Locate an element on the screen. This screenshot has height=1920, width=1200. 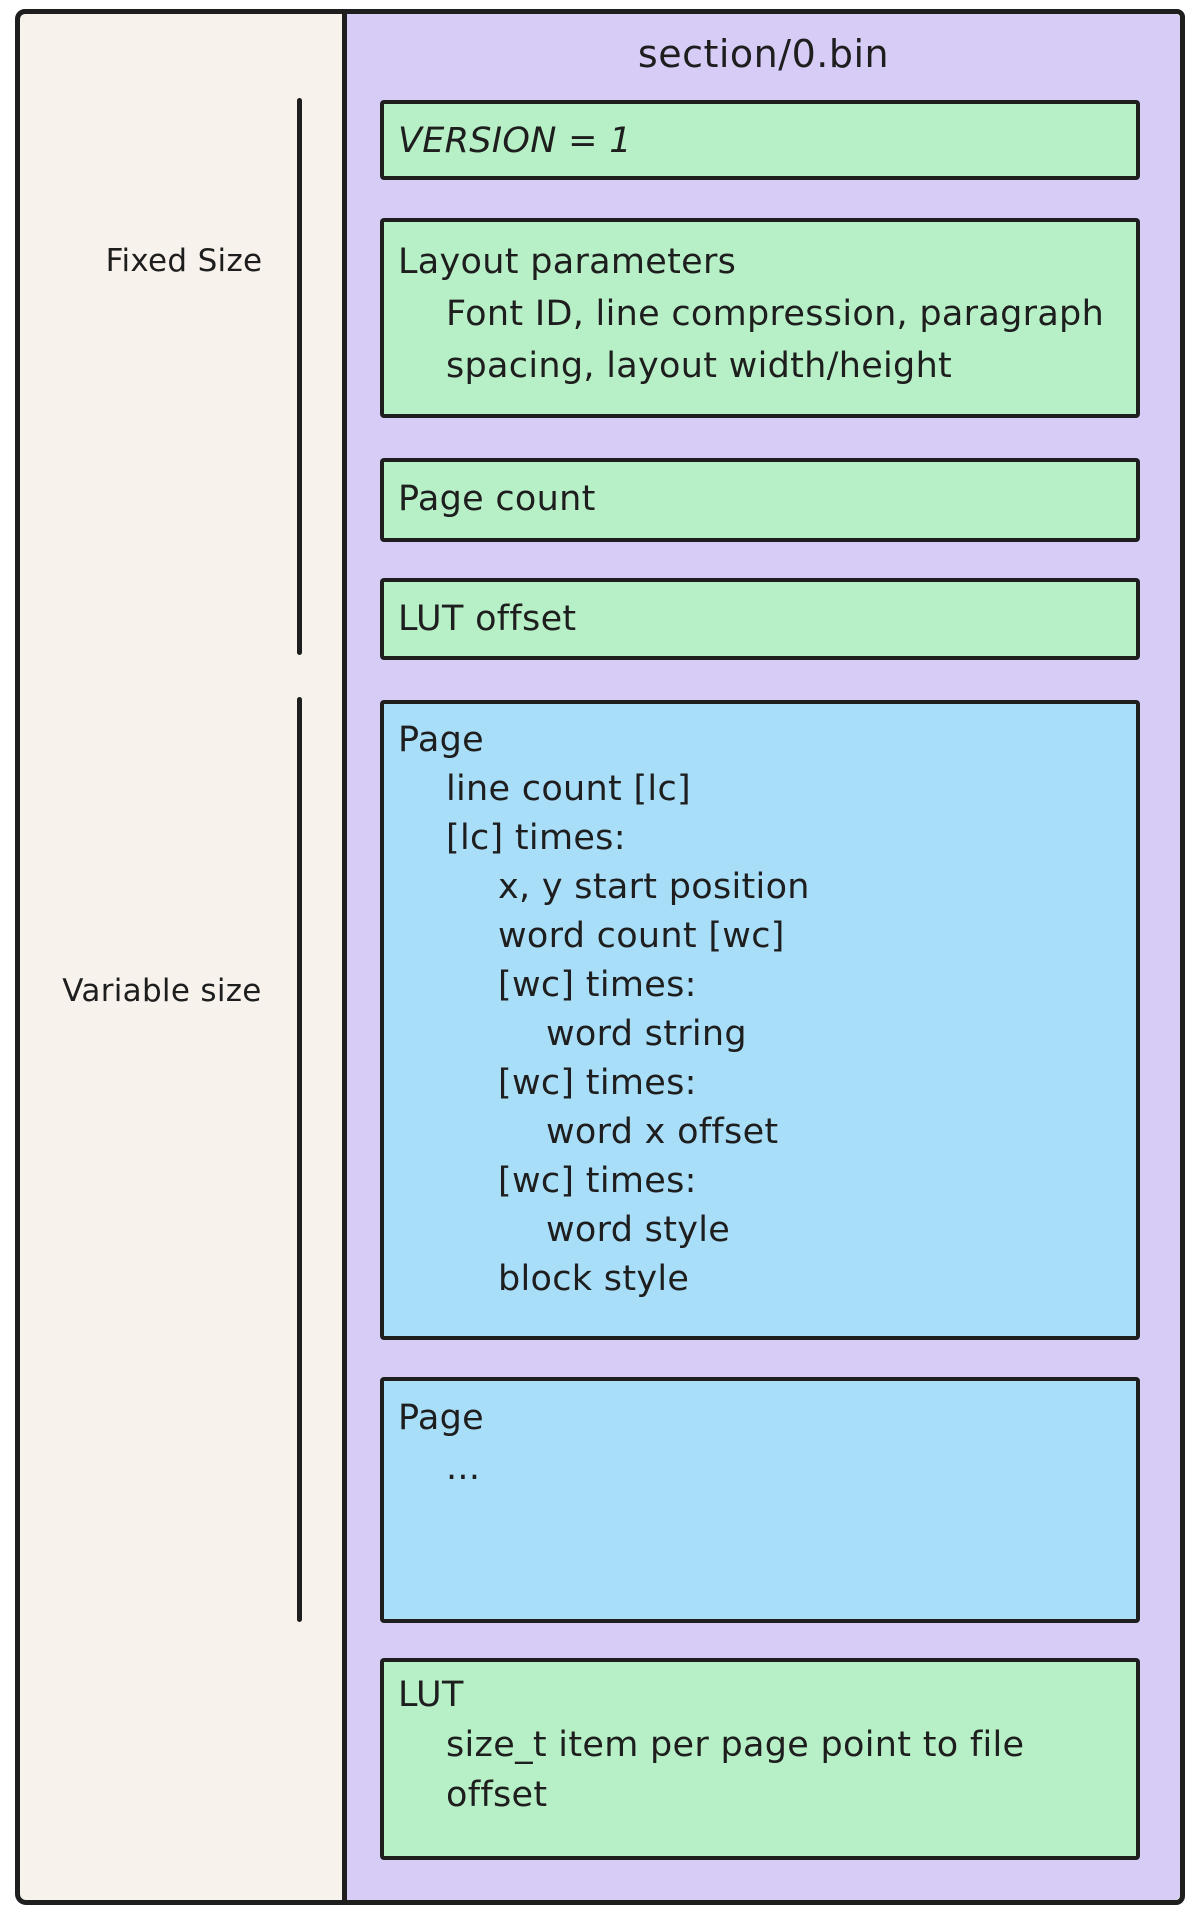
box-page-detail-line: word count [wc] is located at coordinates (641, 936).